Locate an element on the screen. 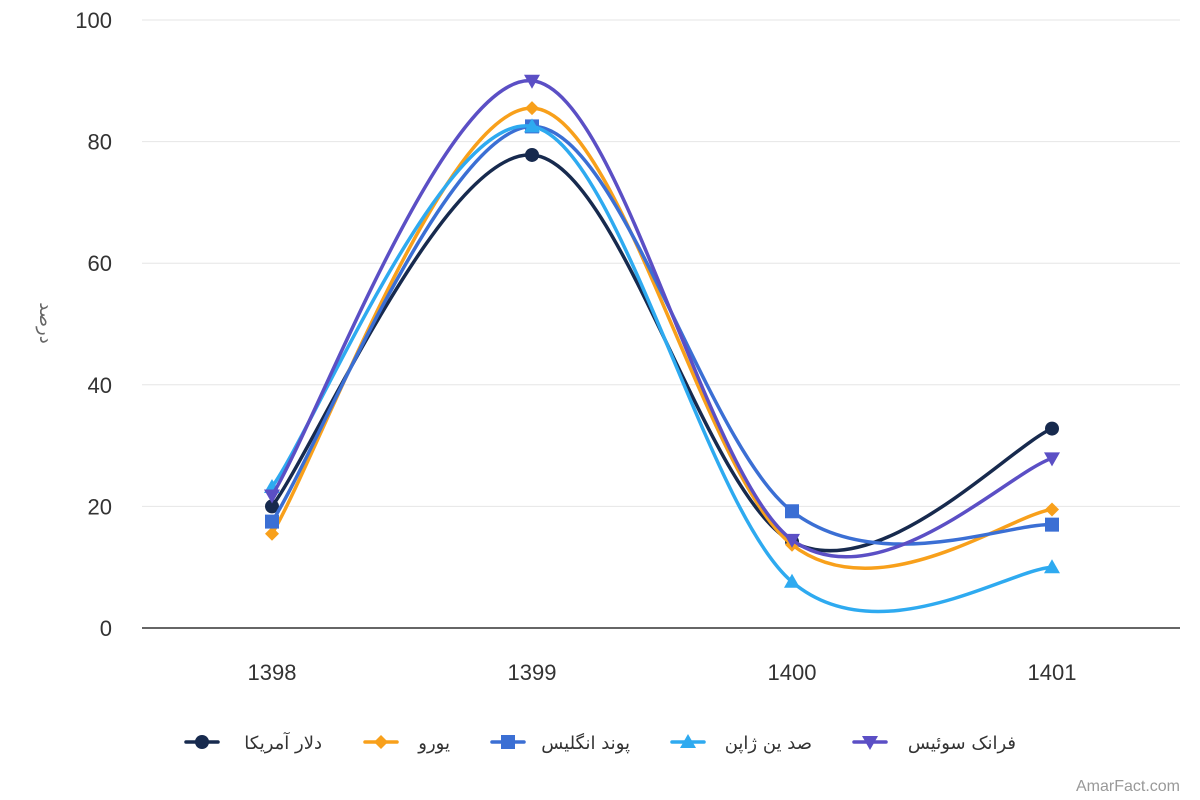 This screenshot has width=1200, height=800. legend-item: یورو is located at coordinates (406, 743).